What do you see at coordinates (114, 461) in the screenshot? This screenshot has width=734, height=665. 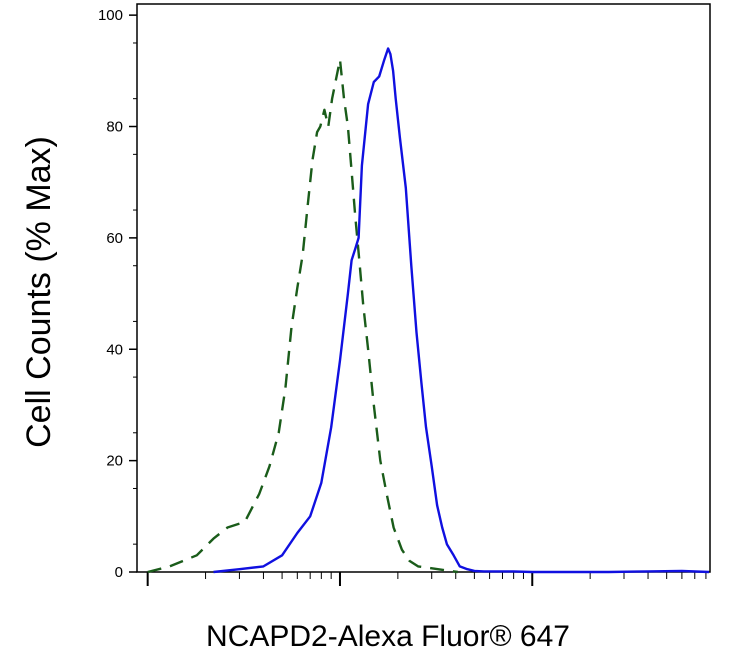 I see `y-tick-label: 20` at bounding box center [114, 461].